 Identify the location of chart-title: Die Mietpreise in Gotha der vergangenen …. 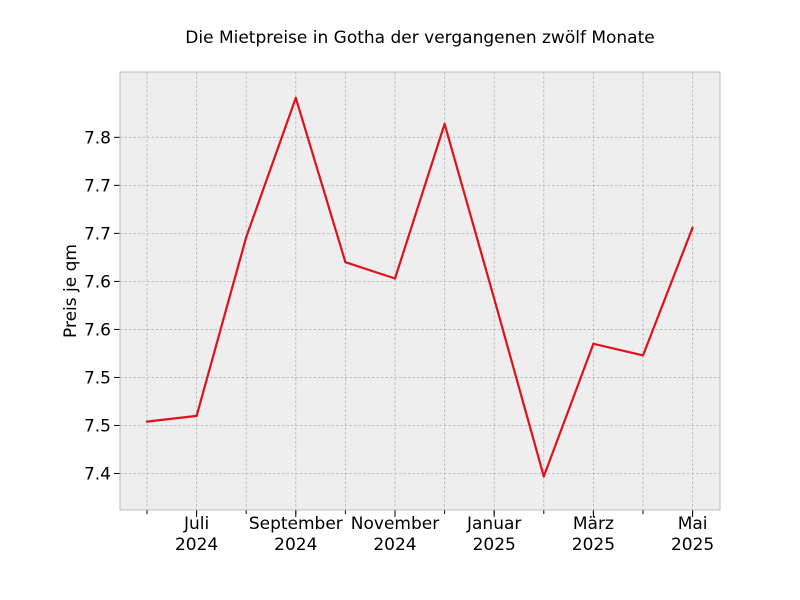
(419, 38).